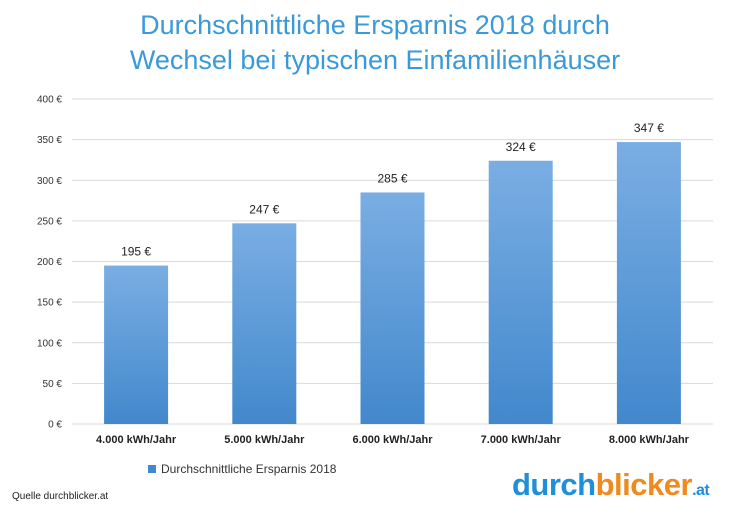 This screenshot has width=750, height=512. What do you see at coordinates (49, 343) in the screenshot?
I see `y-tick-label: 100 €` at bounding box center [49, 343].